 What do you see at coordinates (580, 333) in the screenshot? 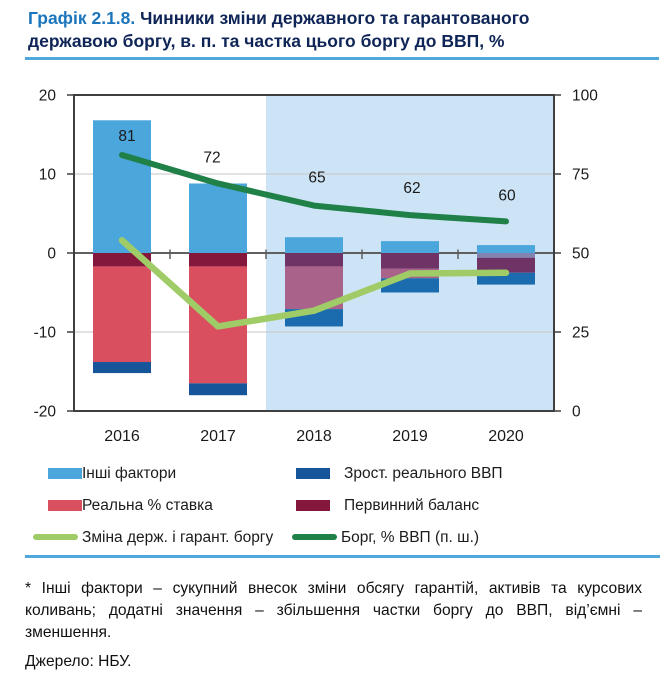
I see `right-axis-tick-label: 25` at bounding box center [580, 333].